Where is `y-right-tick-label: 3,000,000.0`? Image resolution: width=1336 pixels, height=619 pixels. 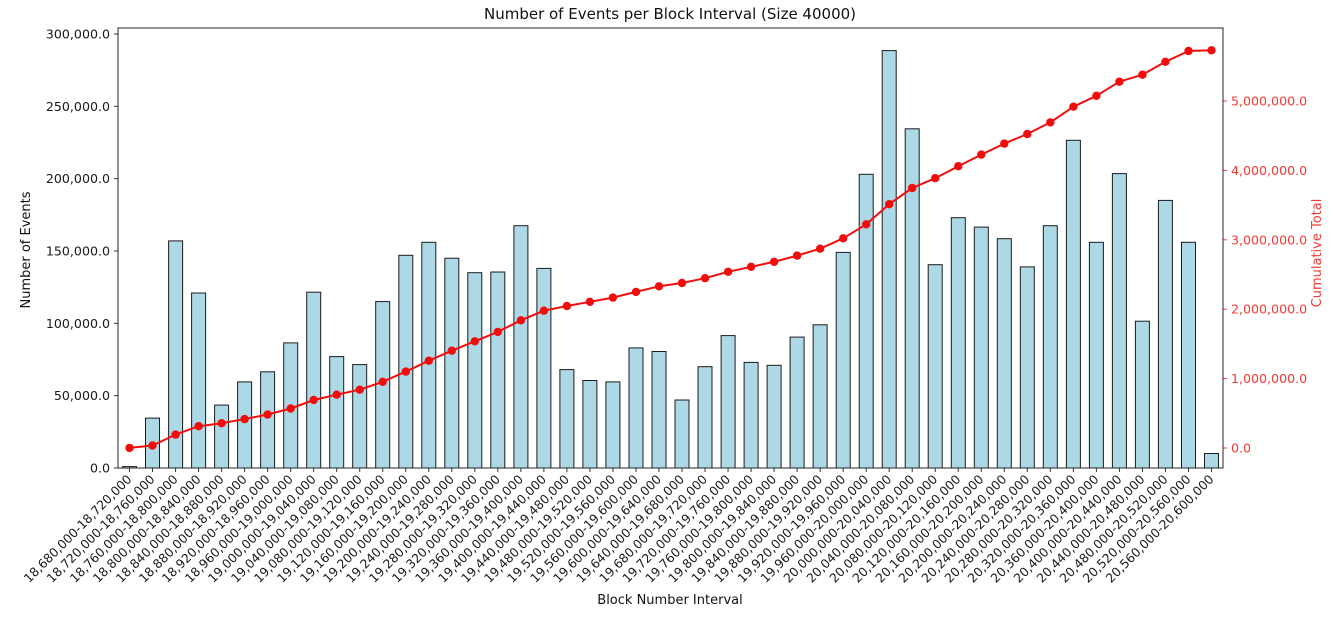 y-right-tick-label: 3,000,000.0 is located at coordinates (1269, 239).